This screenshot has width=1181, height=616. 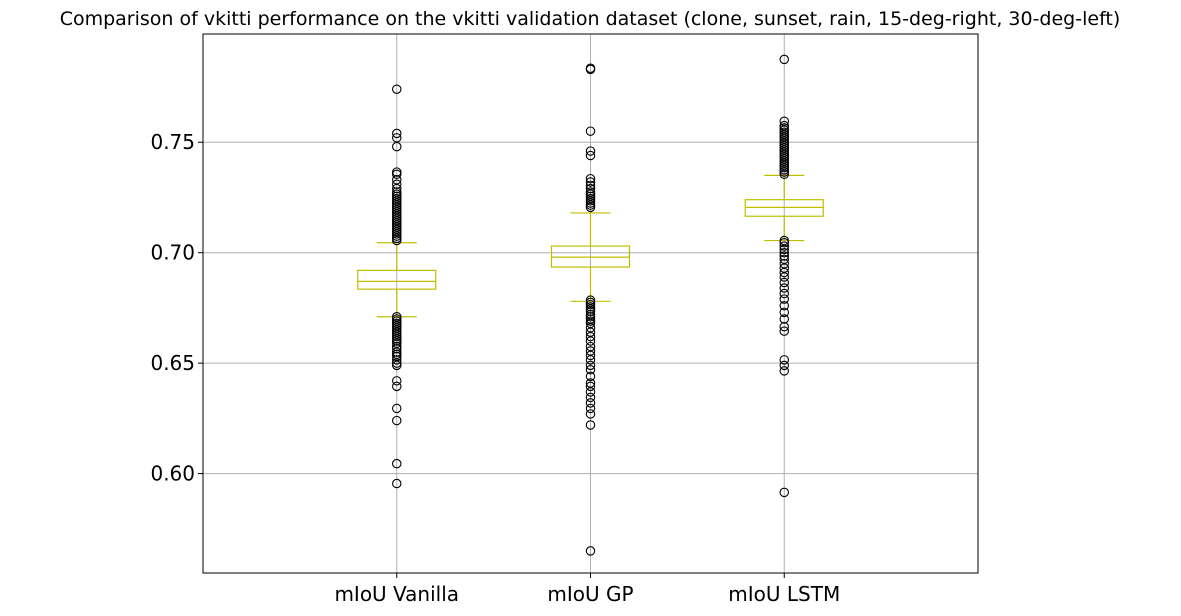 I want to click on iqr-box, so click(x=397, y=279).